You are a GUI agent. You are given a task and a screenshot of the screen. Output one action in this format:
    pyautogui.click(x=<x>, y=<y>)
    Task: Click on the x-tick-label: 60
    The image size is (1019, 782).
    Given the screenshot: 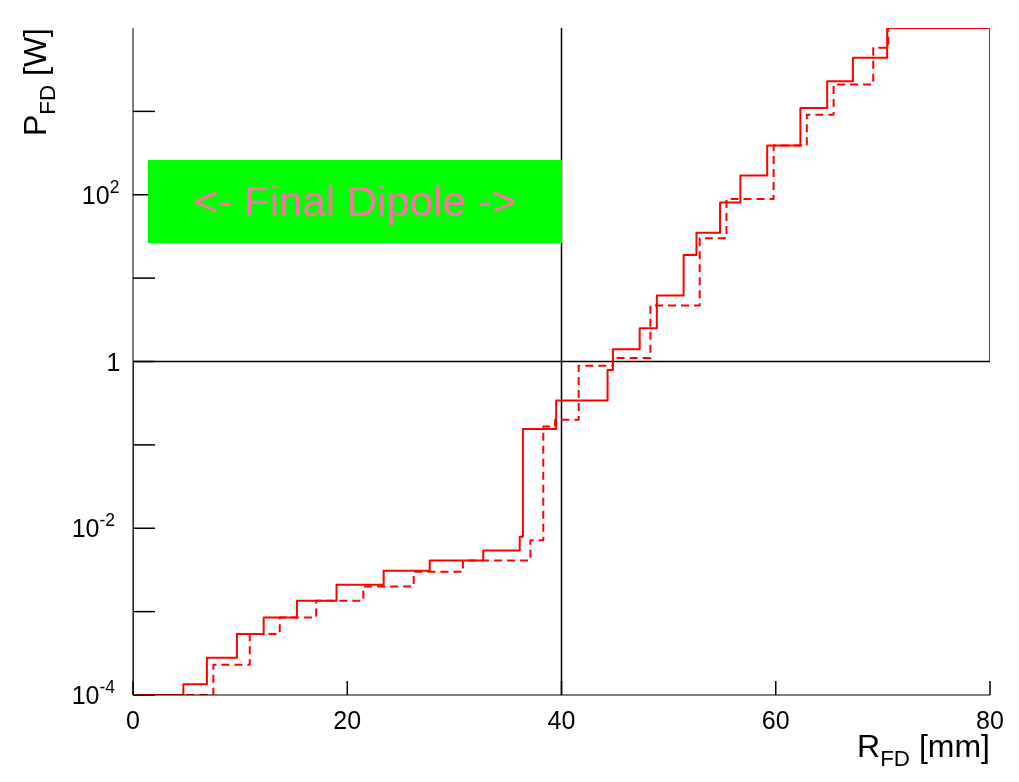 What is the action you would take?
    pyautogui.click(x=775, y=720)
    